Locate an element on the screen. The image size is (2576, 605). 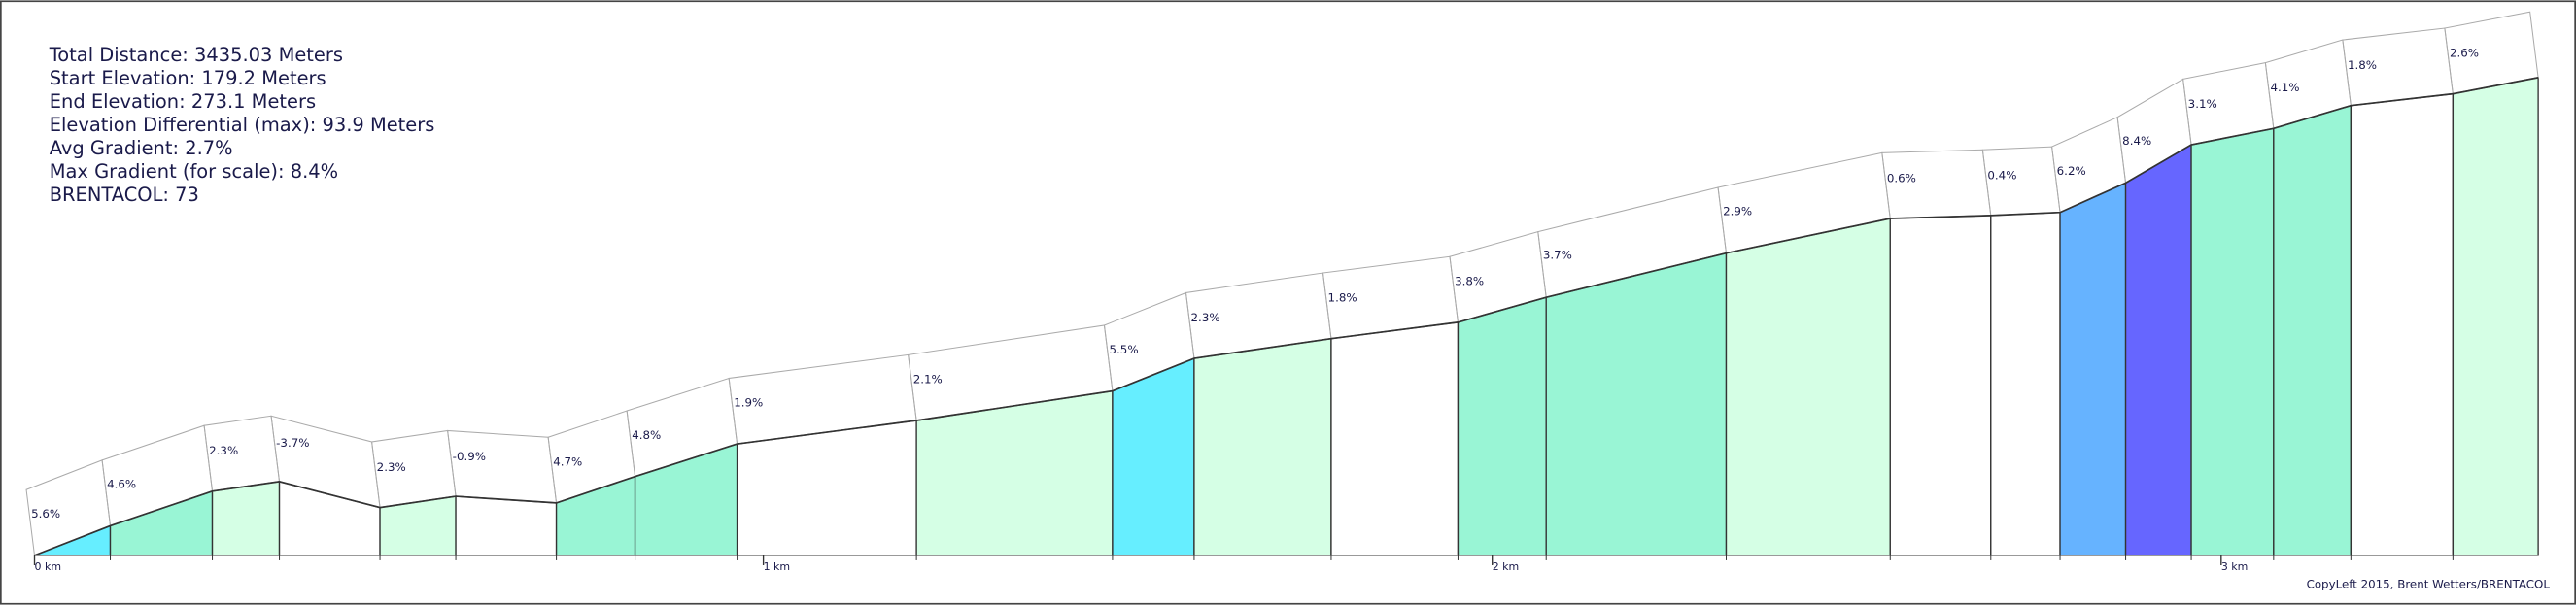
stat-line: Max Gradient (for scale): 8.4% is located at coordinates (194, 171).